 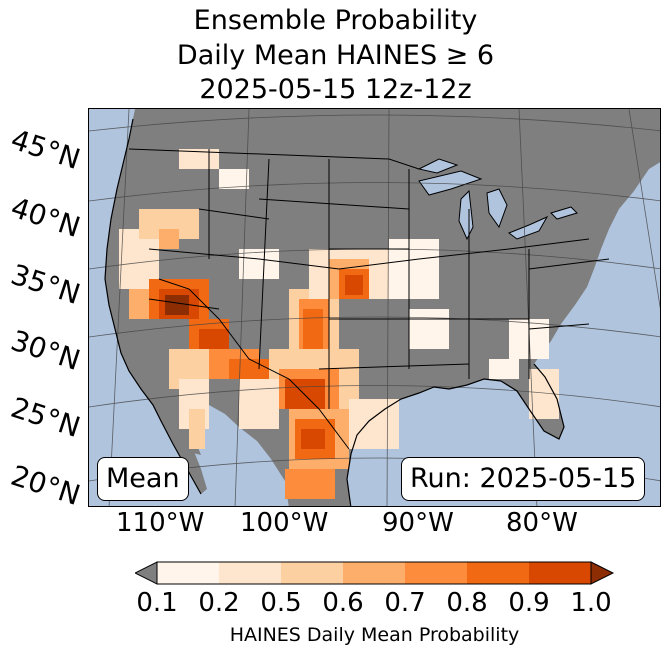 I want to click on stat-label-box: Mean, so click(x=143, y=479).